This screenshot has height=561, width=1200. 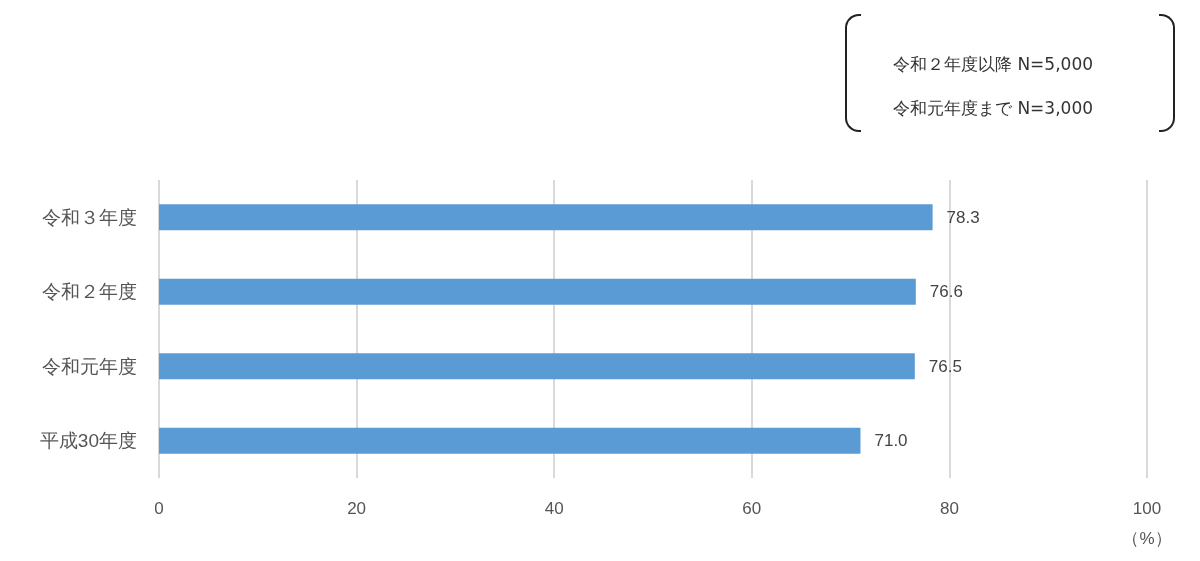 I want to click on y-tick-label: 令和２年度, so click(x=89, y=292).